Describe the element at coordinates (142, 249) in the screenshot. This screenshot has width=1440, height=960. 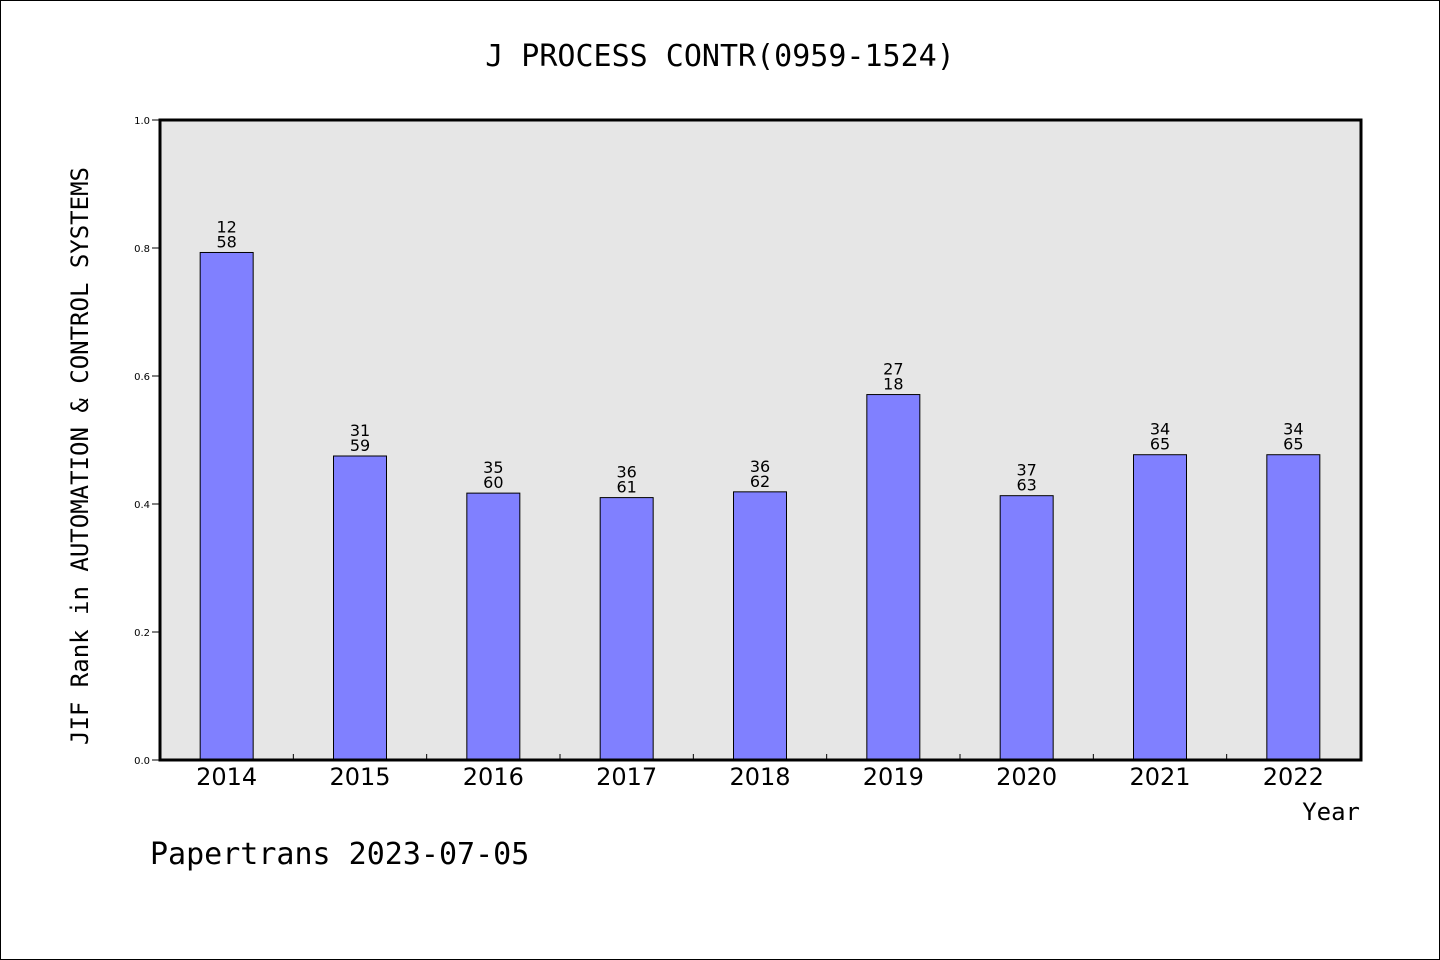
I see `y-tick-label-0.8: 0.8` at that location.